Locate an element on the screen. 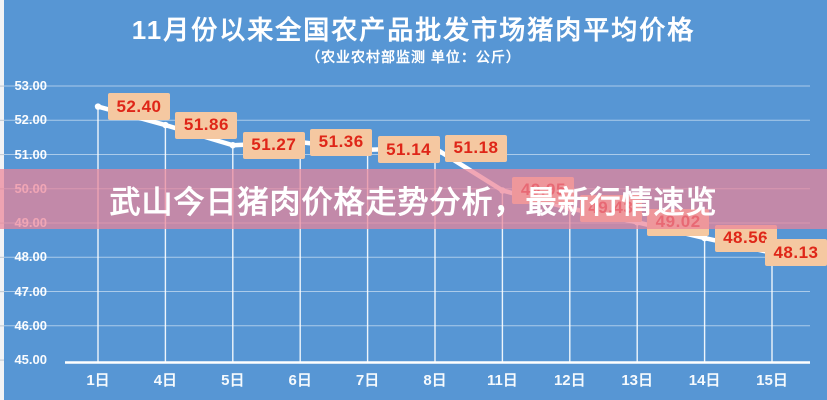 Image resolution: width=827 pixels, height=400 pixels. data-label: 51.18 is located at coordinates (476, 148).